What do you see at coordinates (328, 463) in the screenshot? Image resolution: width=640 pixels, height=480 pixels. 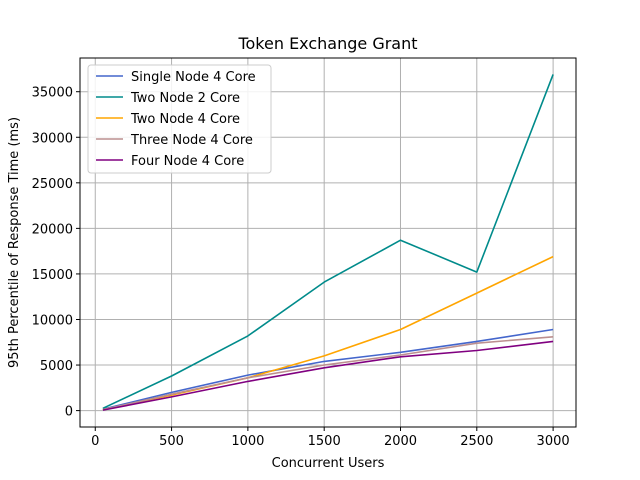 I see `x-axis-label: Concurrent Users` at bounding box center [328, 463].